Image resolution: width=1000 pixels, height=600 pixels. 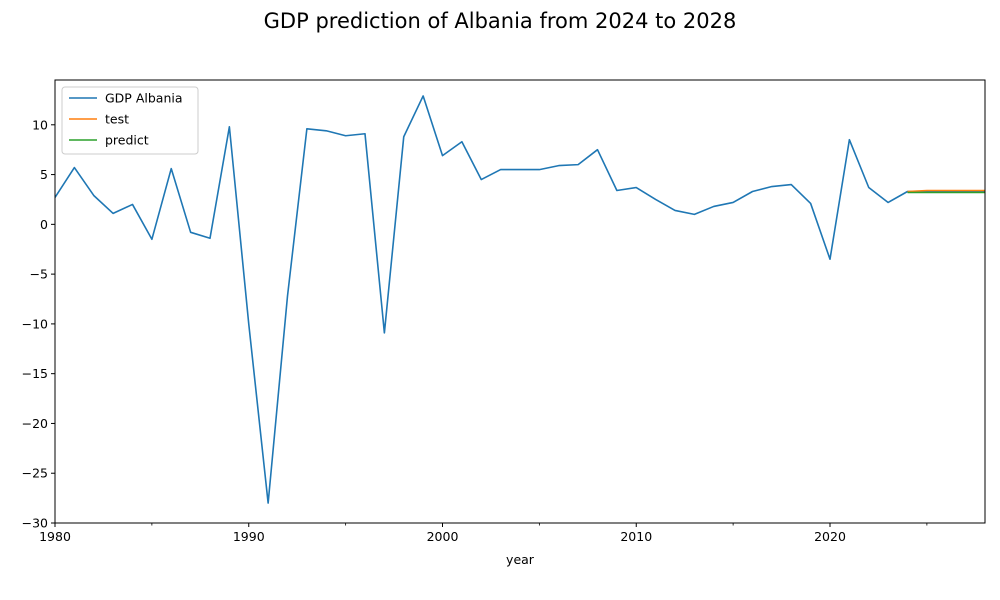 I want to click on legend-label: test, so click(x=117, y=119).